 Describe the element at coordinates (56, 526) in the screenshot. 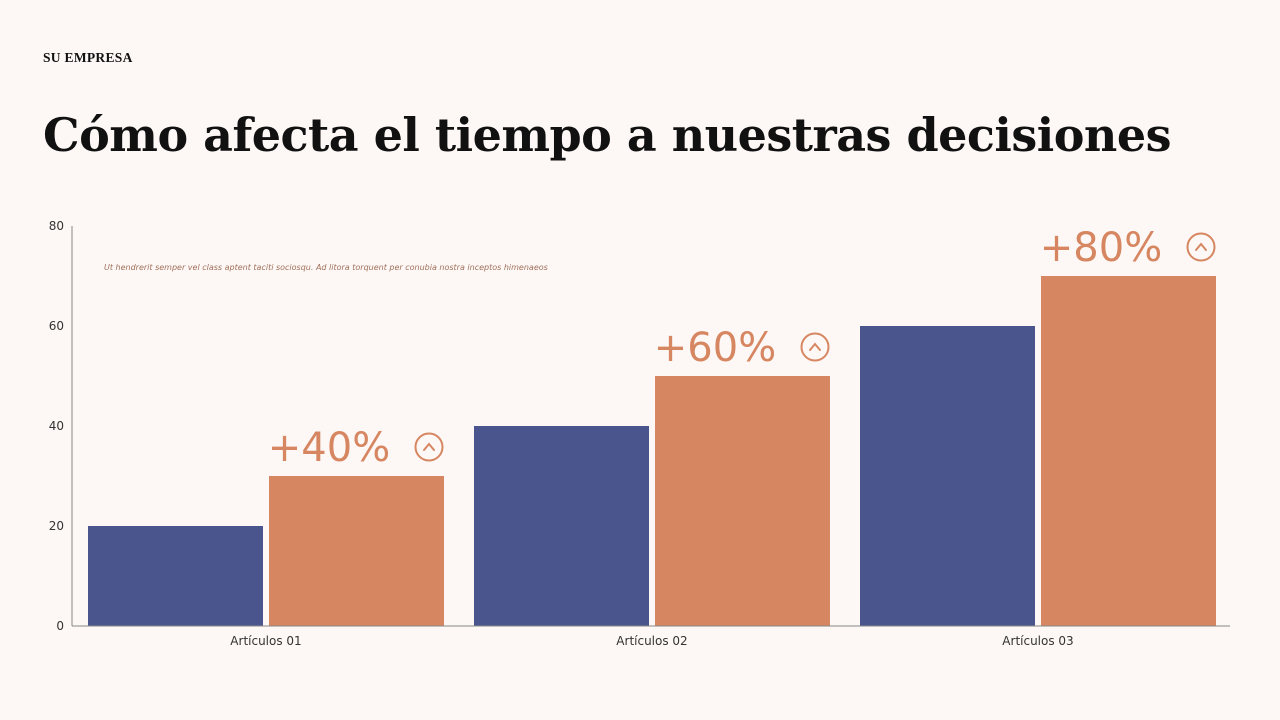

I see `y-tick-label: 20` at that location.